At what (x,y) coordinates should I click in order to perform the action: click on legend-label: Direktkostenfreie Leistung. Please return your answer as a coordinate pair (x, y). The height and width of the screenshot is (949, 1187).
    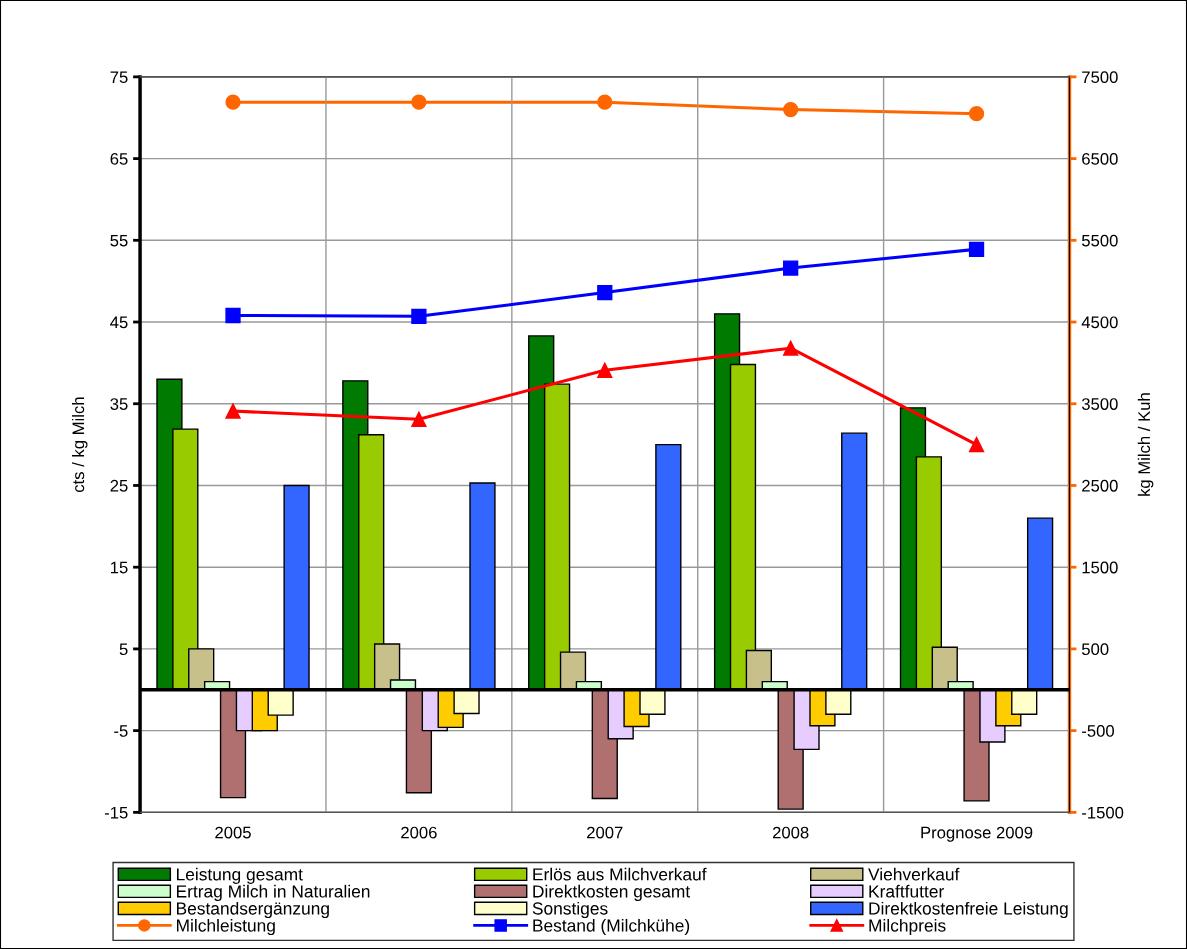
    Looking at the image, I should click on (968, 910).